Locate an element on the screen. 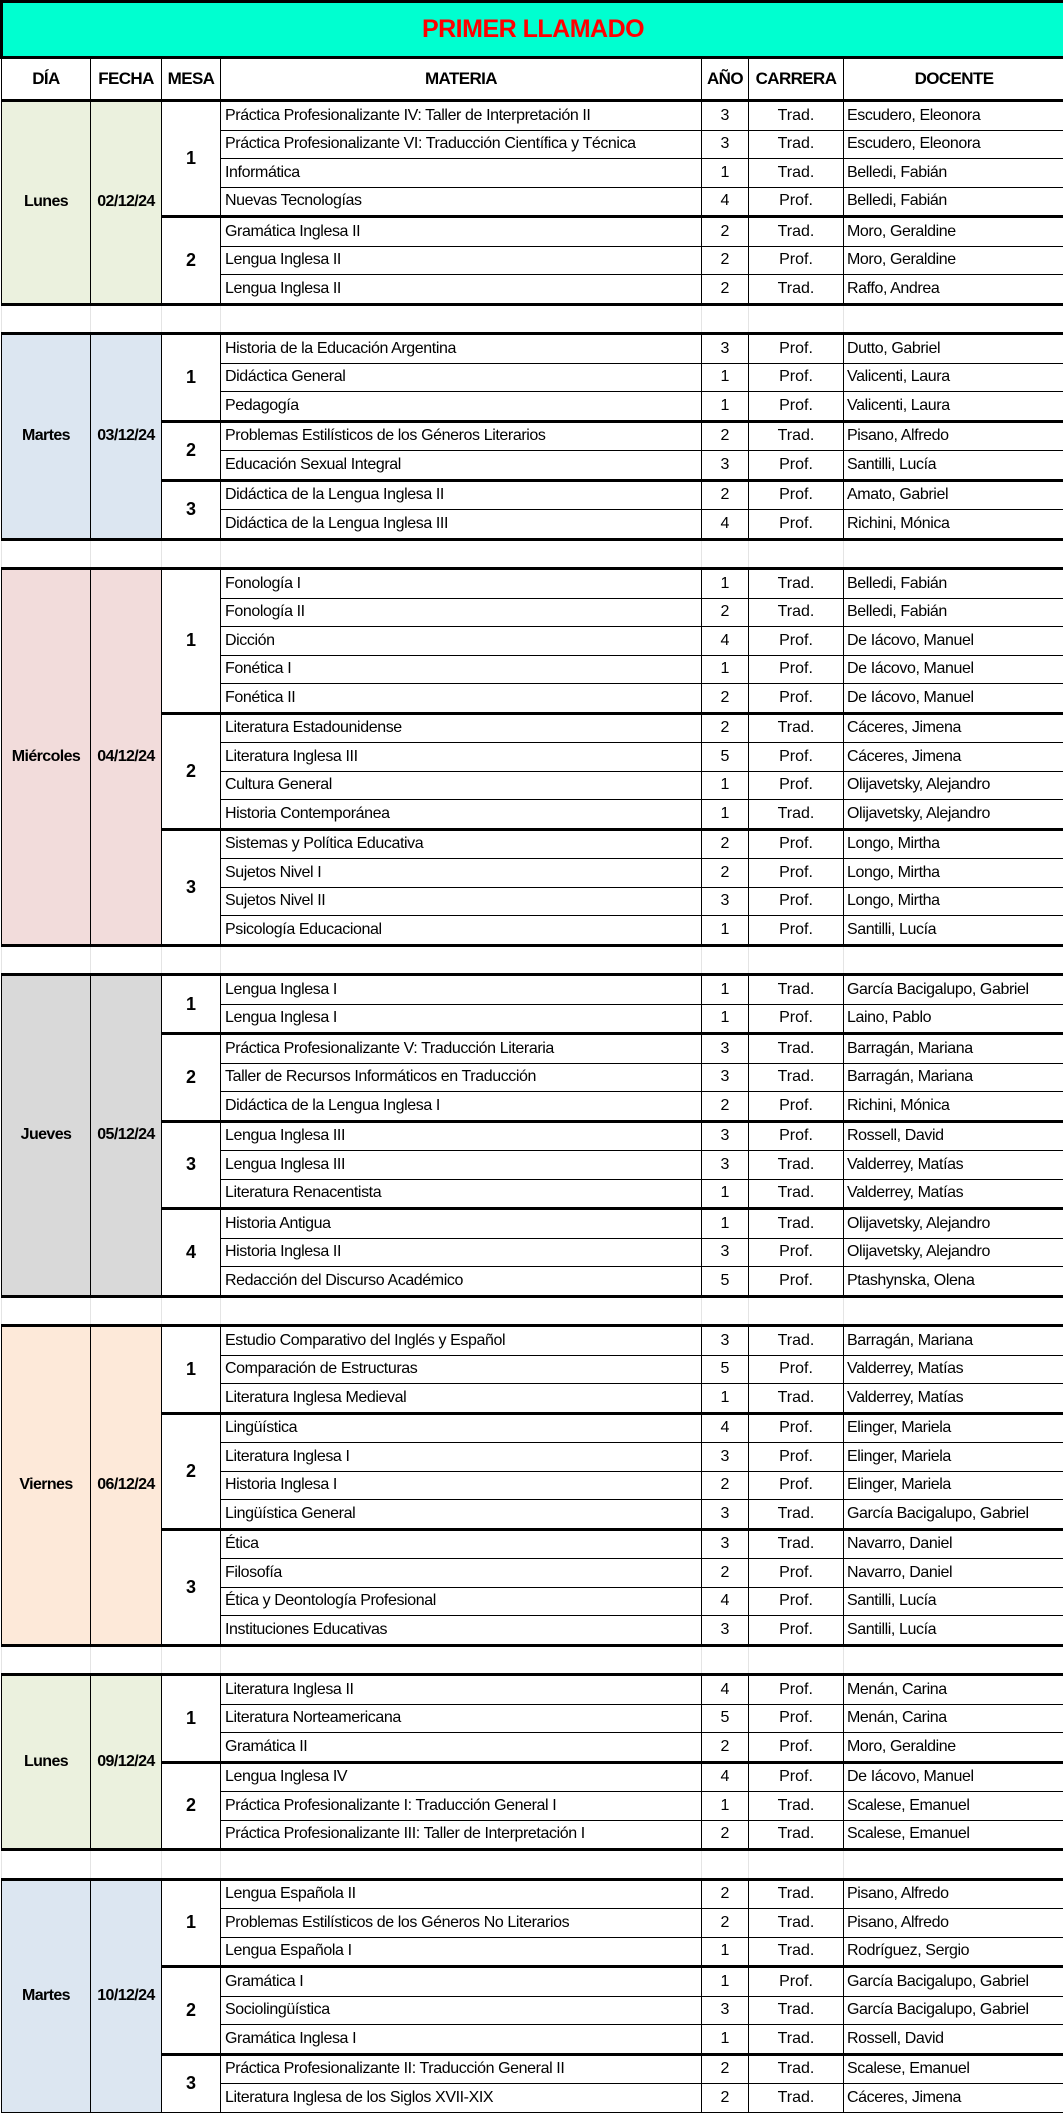 This screenshot has width=1063, height=2113. date-cell: 10/12/24 is located at coordinates (126, 1995).